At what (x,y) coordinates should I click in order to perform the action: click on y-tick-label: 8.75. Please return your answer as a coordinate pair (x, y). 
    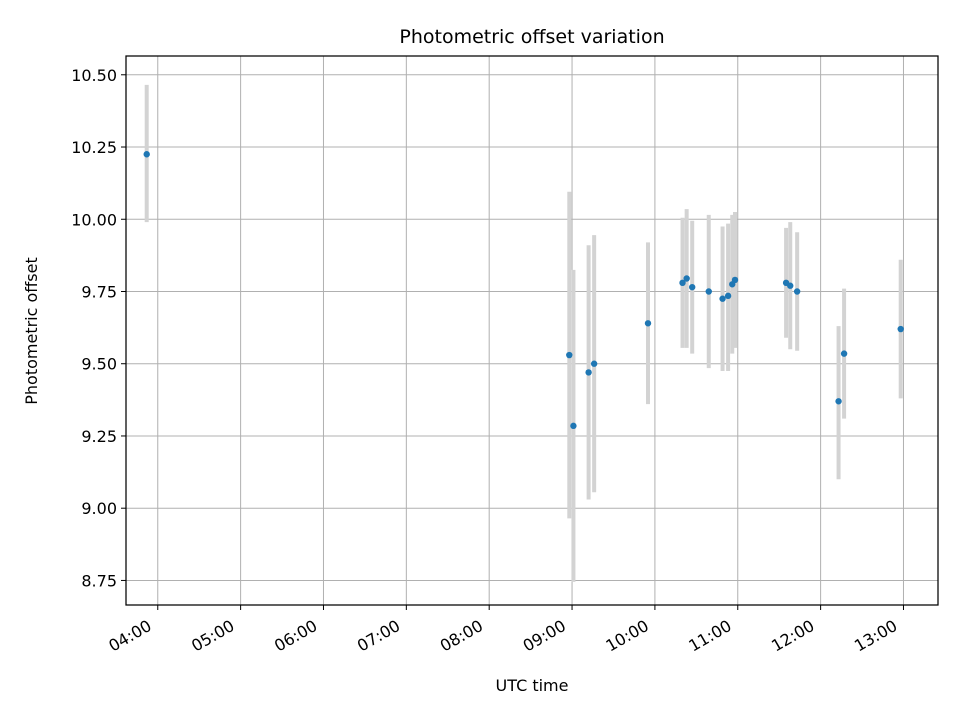
    Looking at the image, I should click on (99, 580).